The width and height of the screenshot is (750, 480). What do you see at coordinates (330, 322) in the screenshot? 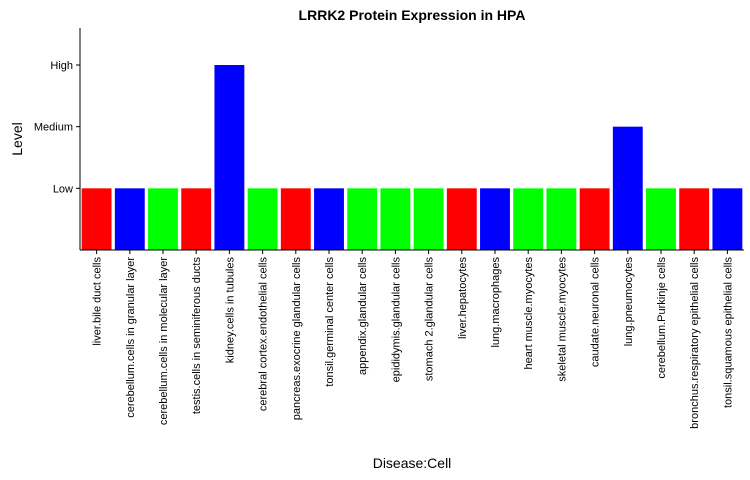
I see `x-tick-label: tonsil.germinal center cells` at bounding box center [330, 322].